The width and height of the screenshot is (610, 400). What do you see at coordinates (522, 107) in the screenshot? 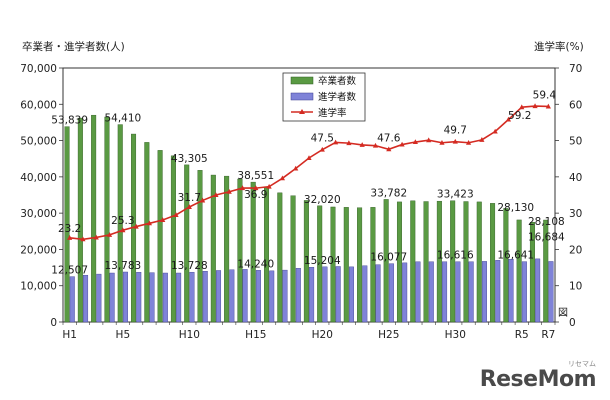
I see `rate-point-R5` at bounding box center [522, 107].